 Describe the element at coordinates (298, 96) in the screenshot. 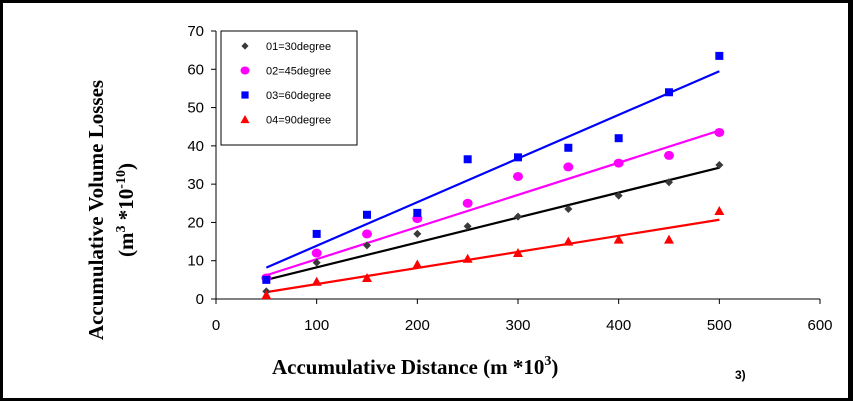

I see `legend-label-3: 03=60degree` at that location.